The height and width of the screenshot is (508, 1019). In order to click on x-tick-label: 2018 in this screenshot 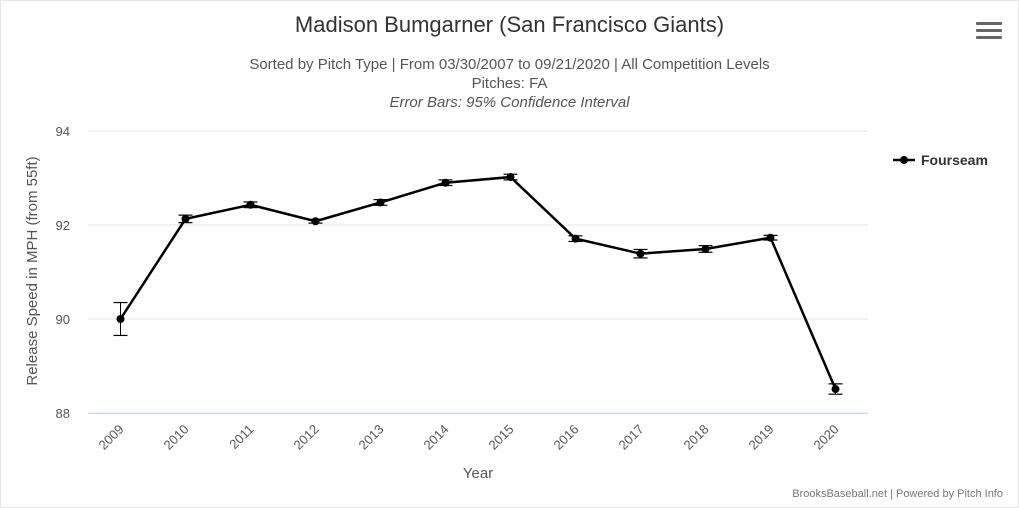, I will do `click(696, 437)`.